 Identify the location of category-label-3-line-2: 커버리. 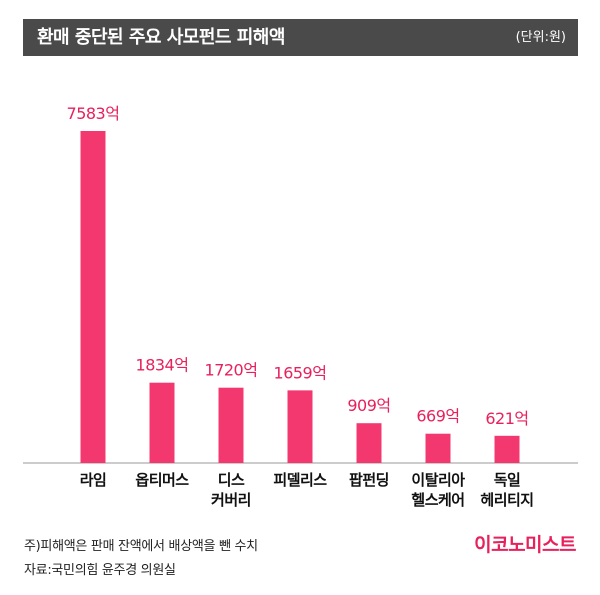
(231, 500).